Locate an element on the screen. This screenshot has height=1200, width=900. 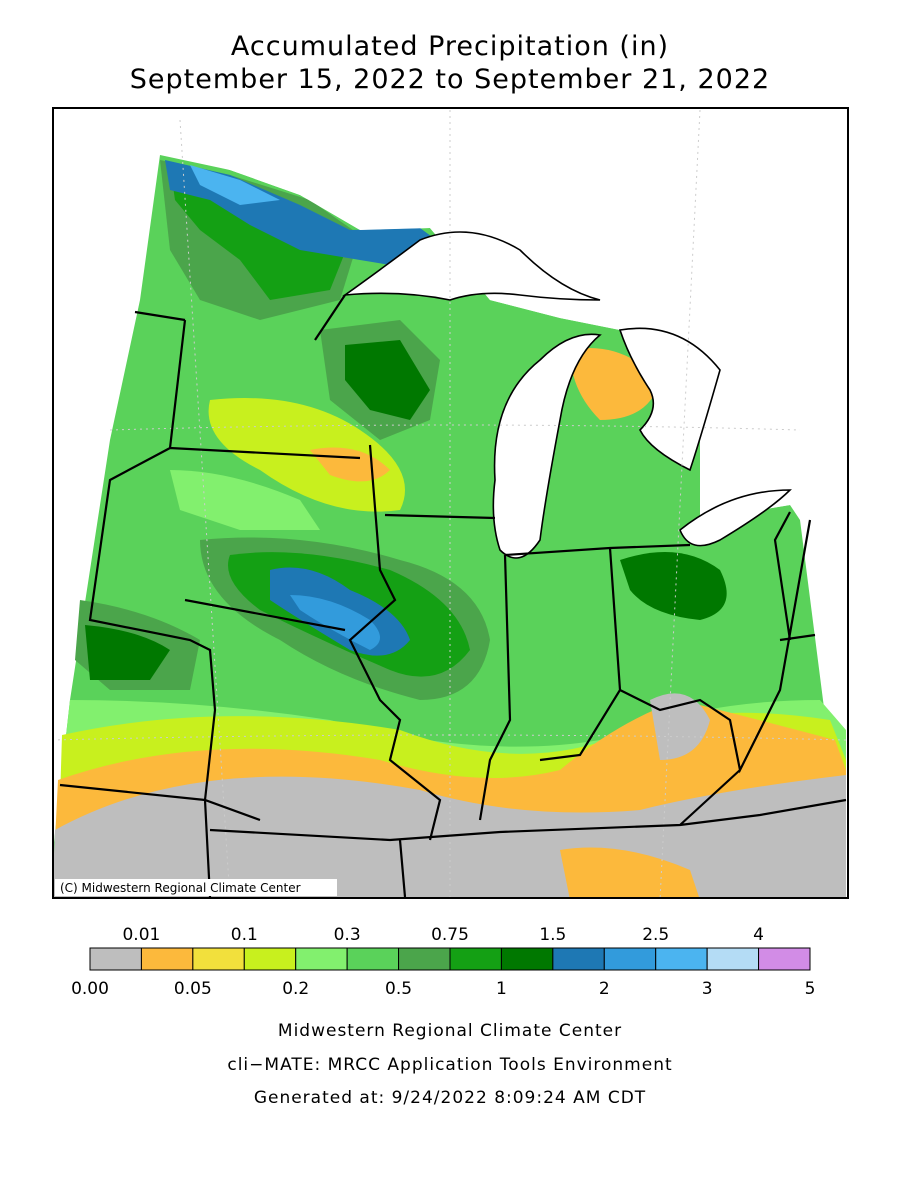
legend-label: 0.75 is located at coordinates (450, 935).